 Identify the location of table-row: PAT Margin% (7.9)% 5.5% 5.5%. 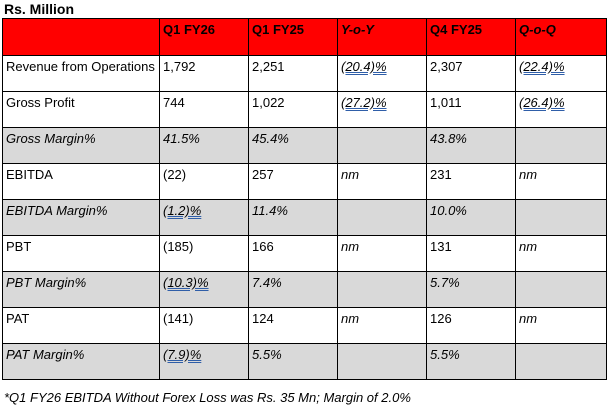
(304, 361).